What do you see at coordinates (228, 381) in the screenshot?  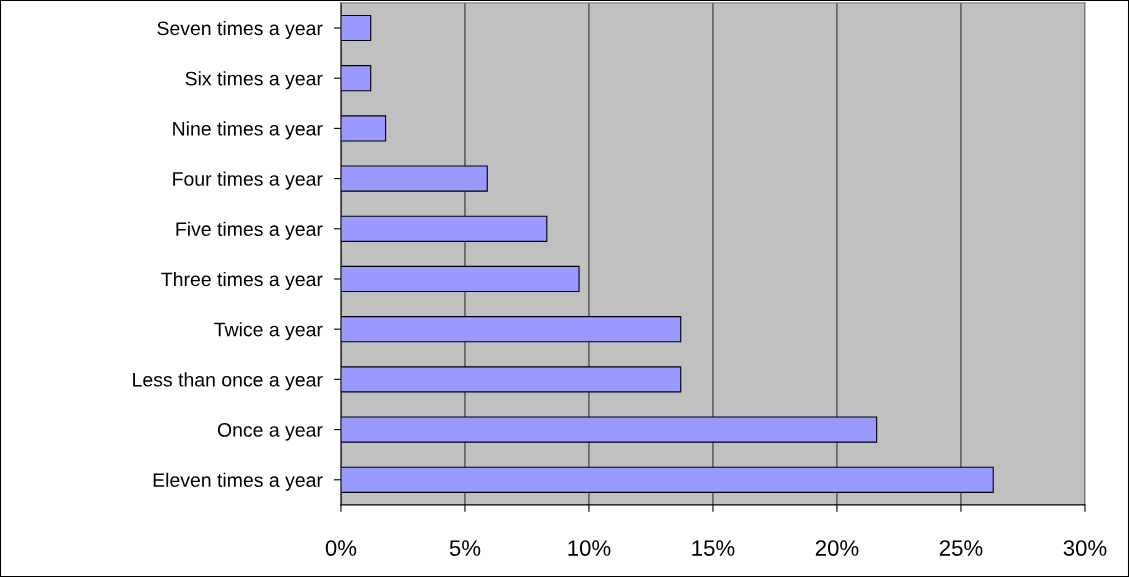 I see `y-tick-label: Less than once a year` at bounding box center [228, 381].